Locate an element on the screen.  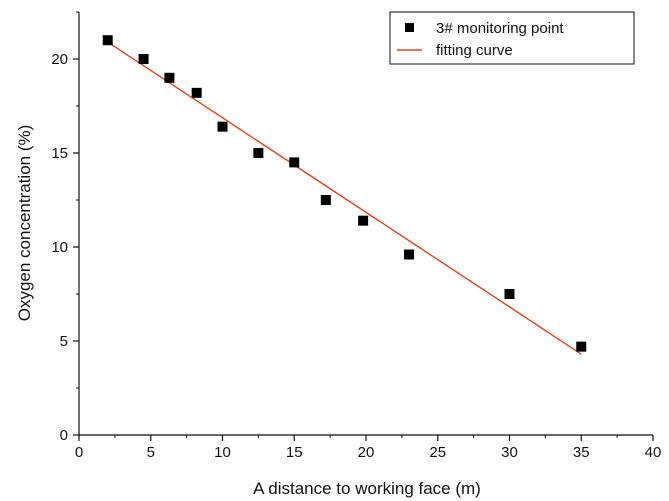
legend-box is located at coordinates (512, 38).